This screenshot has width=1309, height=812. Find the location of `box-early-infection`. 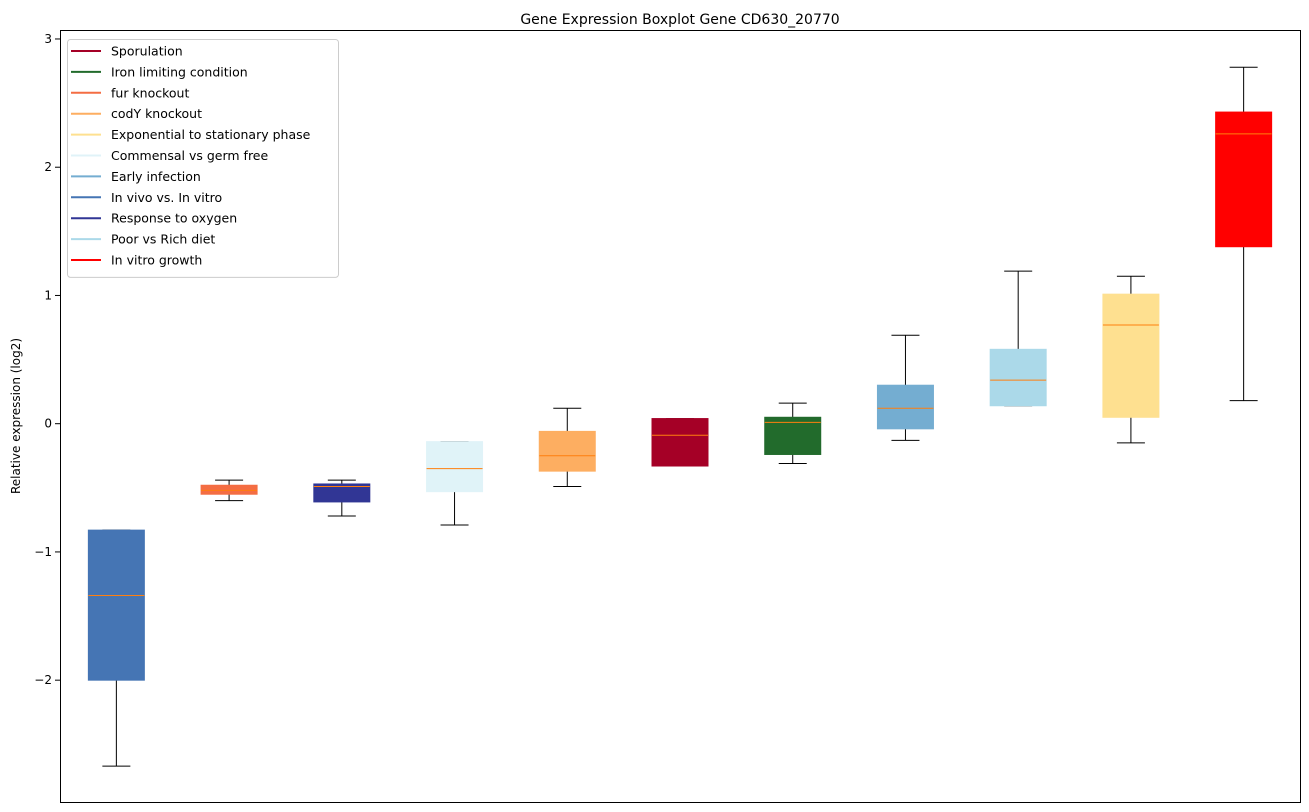

box-early-infection is located at coordinates (905, 387).